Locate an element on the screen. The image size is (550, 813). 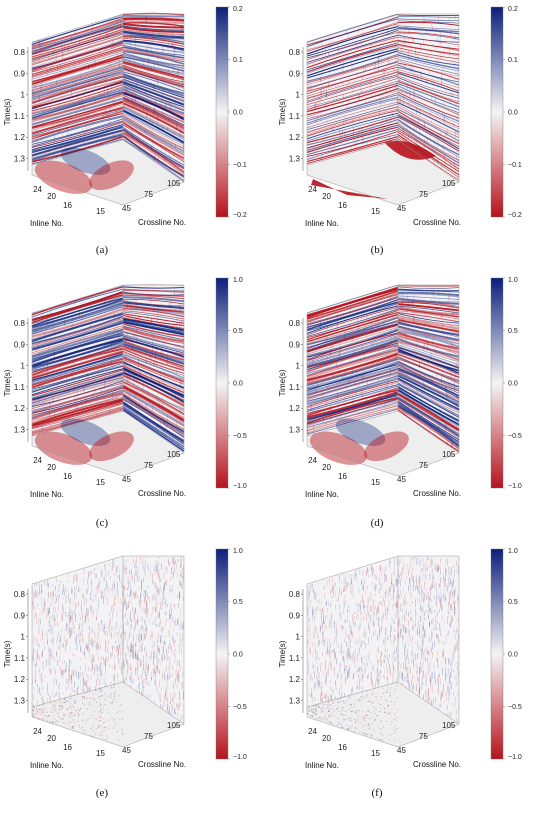
panel-caption: (c) is located at coordinates (102, 523).